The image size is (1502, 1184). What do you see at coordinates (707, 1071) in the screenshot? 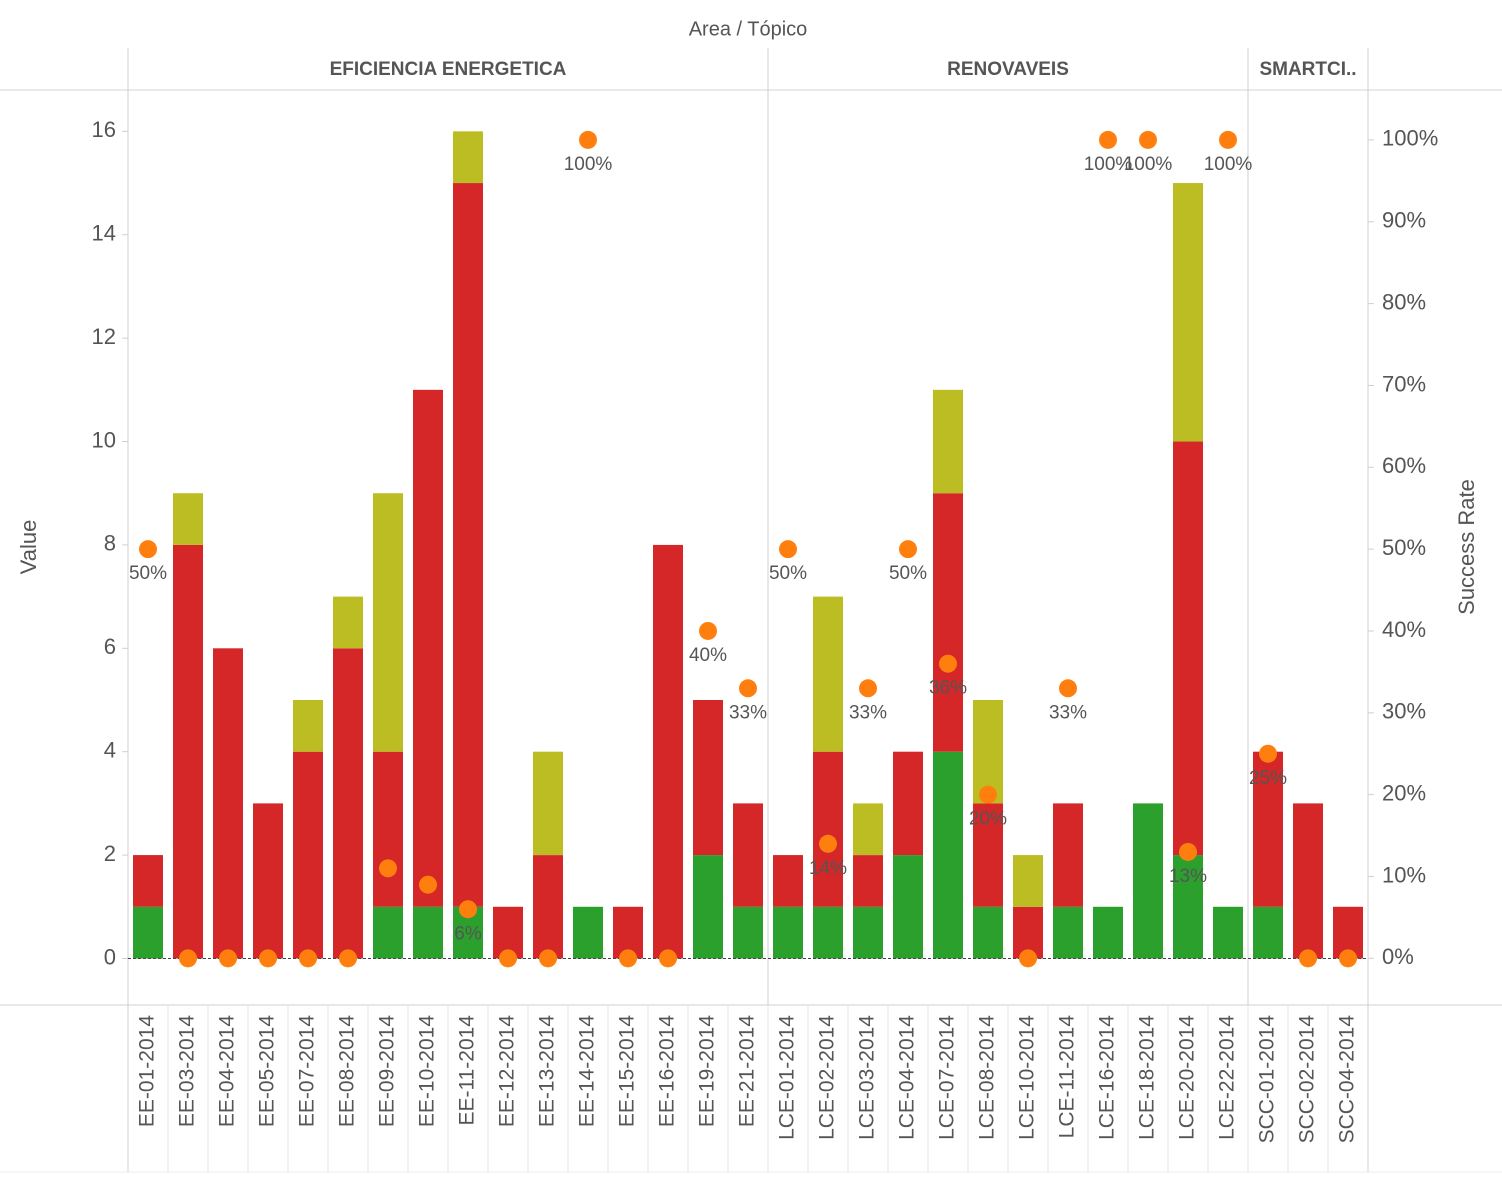
I see `x-tick-label: EE-19-2014` at bounding box center [707, 1071].